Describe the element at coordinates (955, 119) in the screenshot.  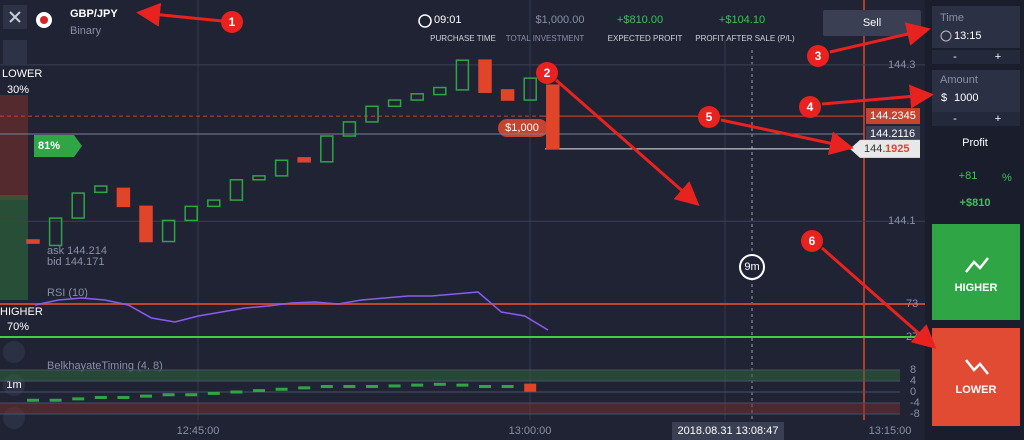
I see `amount-minus: -` at that location.